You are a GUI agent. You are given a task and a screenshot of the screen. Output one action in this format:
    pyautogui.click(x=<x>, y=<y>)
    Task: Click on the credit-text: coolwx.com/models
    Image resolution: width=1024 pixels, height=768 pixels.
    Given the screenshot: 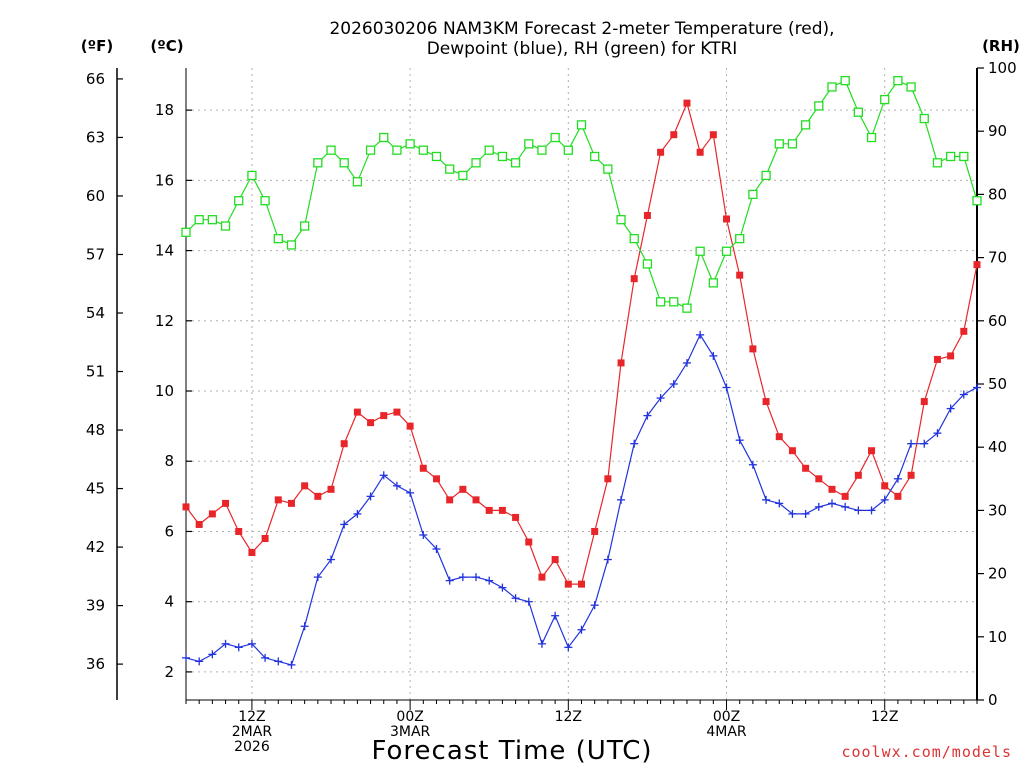 What is the action you would take?
    pyautogui.click(x=926, y=752)
    